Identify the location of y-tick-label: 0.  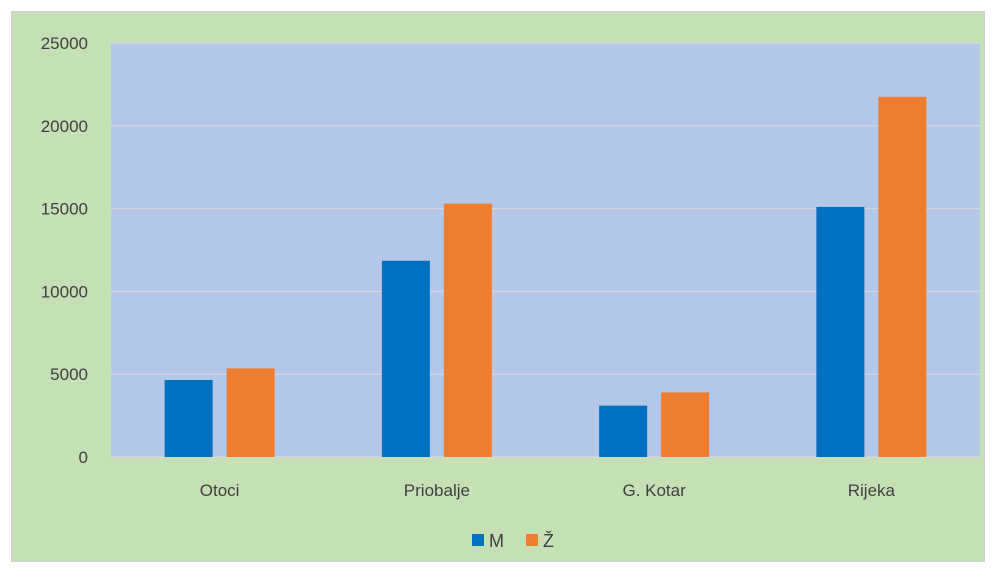
(83, 457).